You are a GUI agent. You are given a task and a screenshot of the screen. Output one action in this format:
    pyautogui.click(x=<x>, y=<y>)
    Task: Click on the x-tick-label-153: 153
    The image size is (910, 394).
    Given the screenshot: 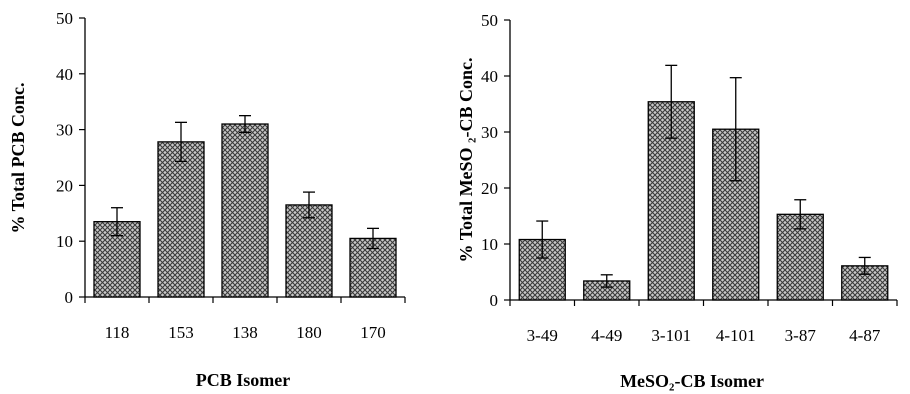 What is the action you would take?
    pyautogui.click(x=181, y=332)
    